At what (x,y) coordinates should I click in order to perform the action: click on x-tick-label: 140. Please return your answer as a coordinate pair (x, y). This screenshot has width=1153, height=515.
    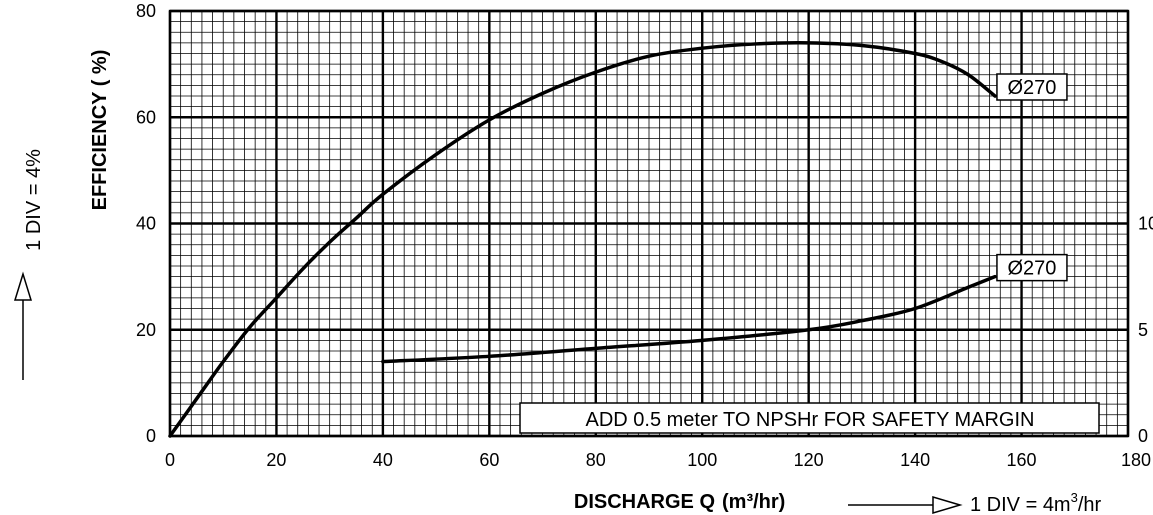
    Looking at the image, I should click on (915, 460).